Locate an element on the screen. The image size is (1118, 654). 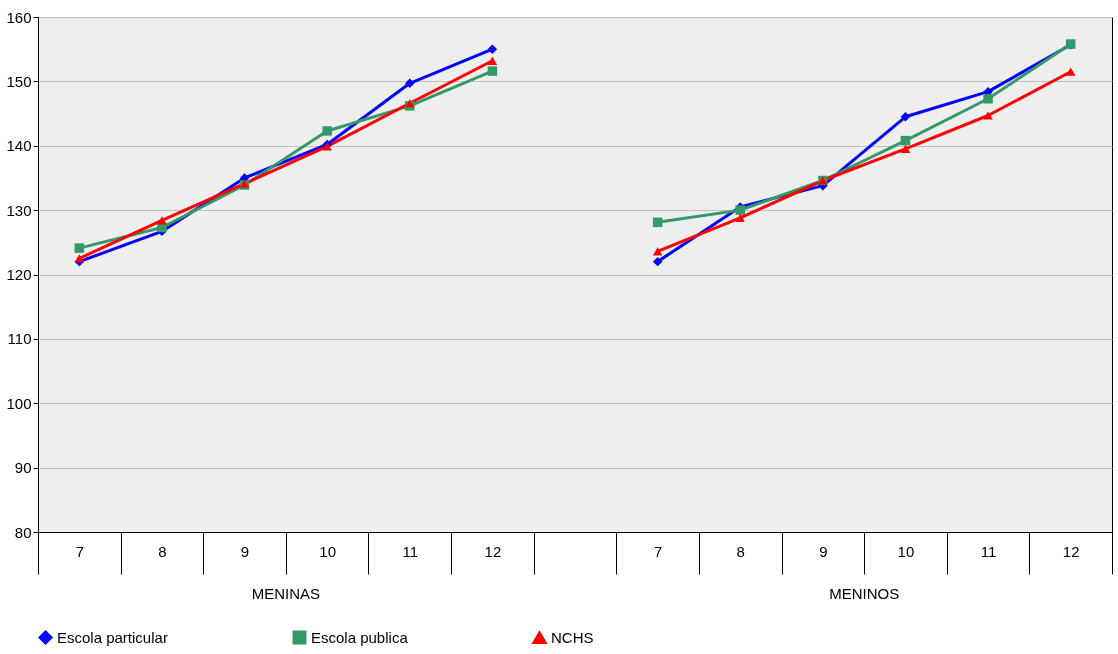
y-tick-label: 100 is located at coordinates (19, 403).